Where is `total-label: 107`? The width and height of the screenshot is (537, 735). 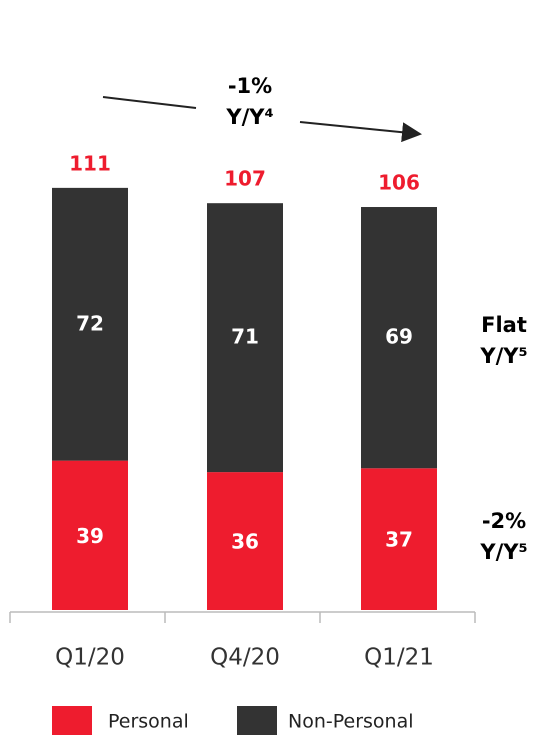
total-label: 107 is located at coordinates (245, 179).